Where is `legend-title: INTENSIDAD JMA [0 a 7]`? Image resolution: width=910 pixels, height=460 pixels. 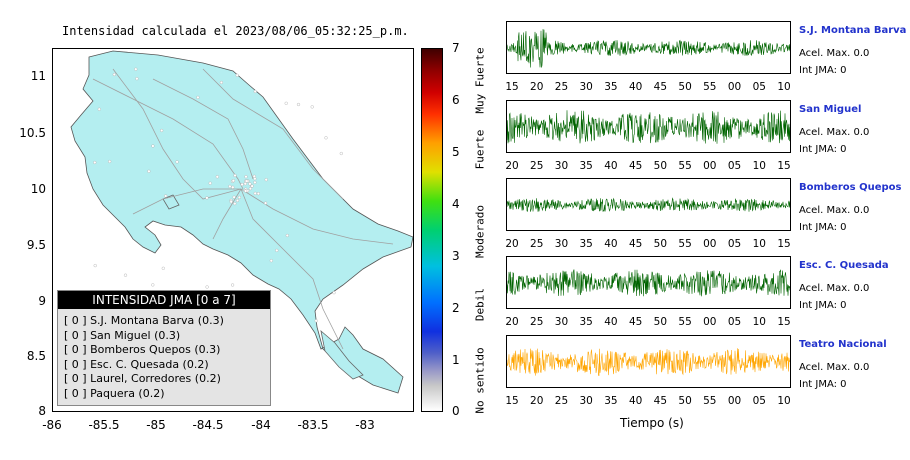
legend-title: INTENSIDAD JMA [0 a 7] is located at coordinates (164, 300).